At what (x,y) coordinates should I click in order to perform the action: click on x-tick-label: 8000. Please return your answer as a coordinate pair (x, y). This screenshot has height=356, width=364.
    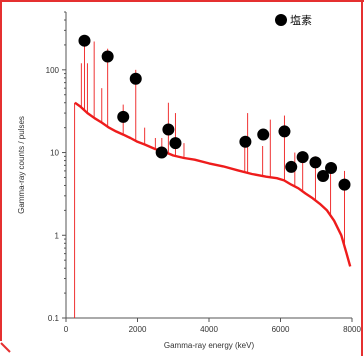
    Looking at the image, I should click on (352, 329).